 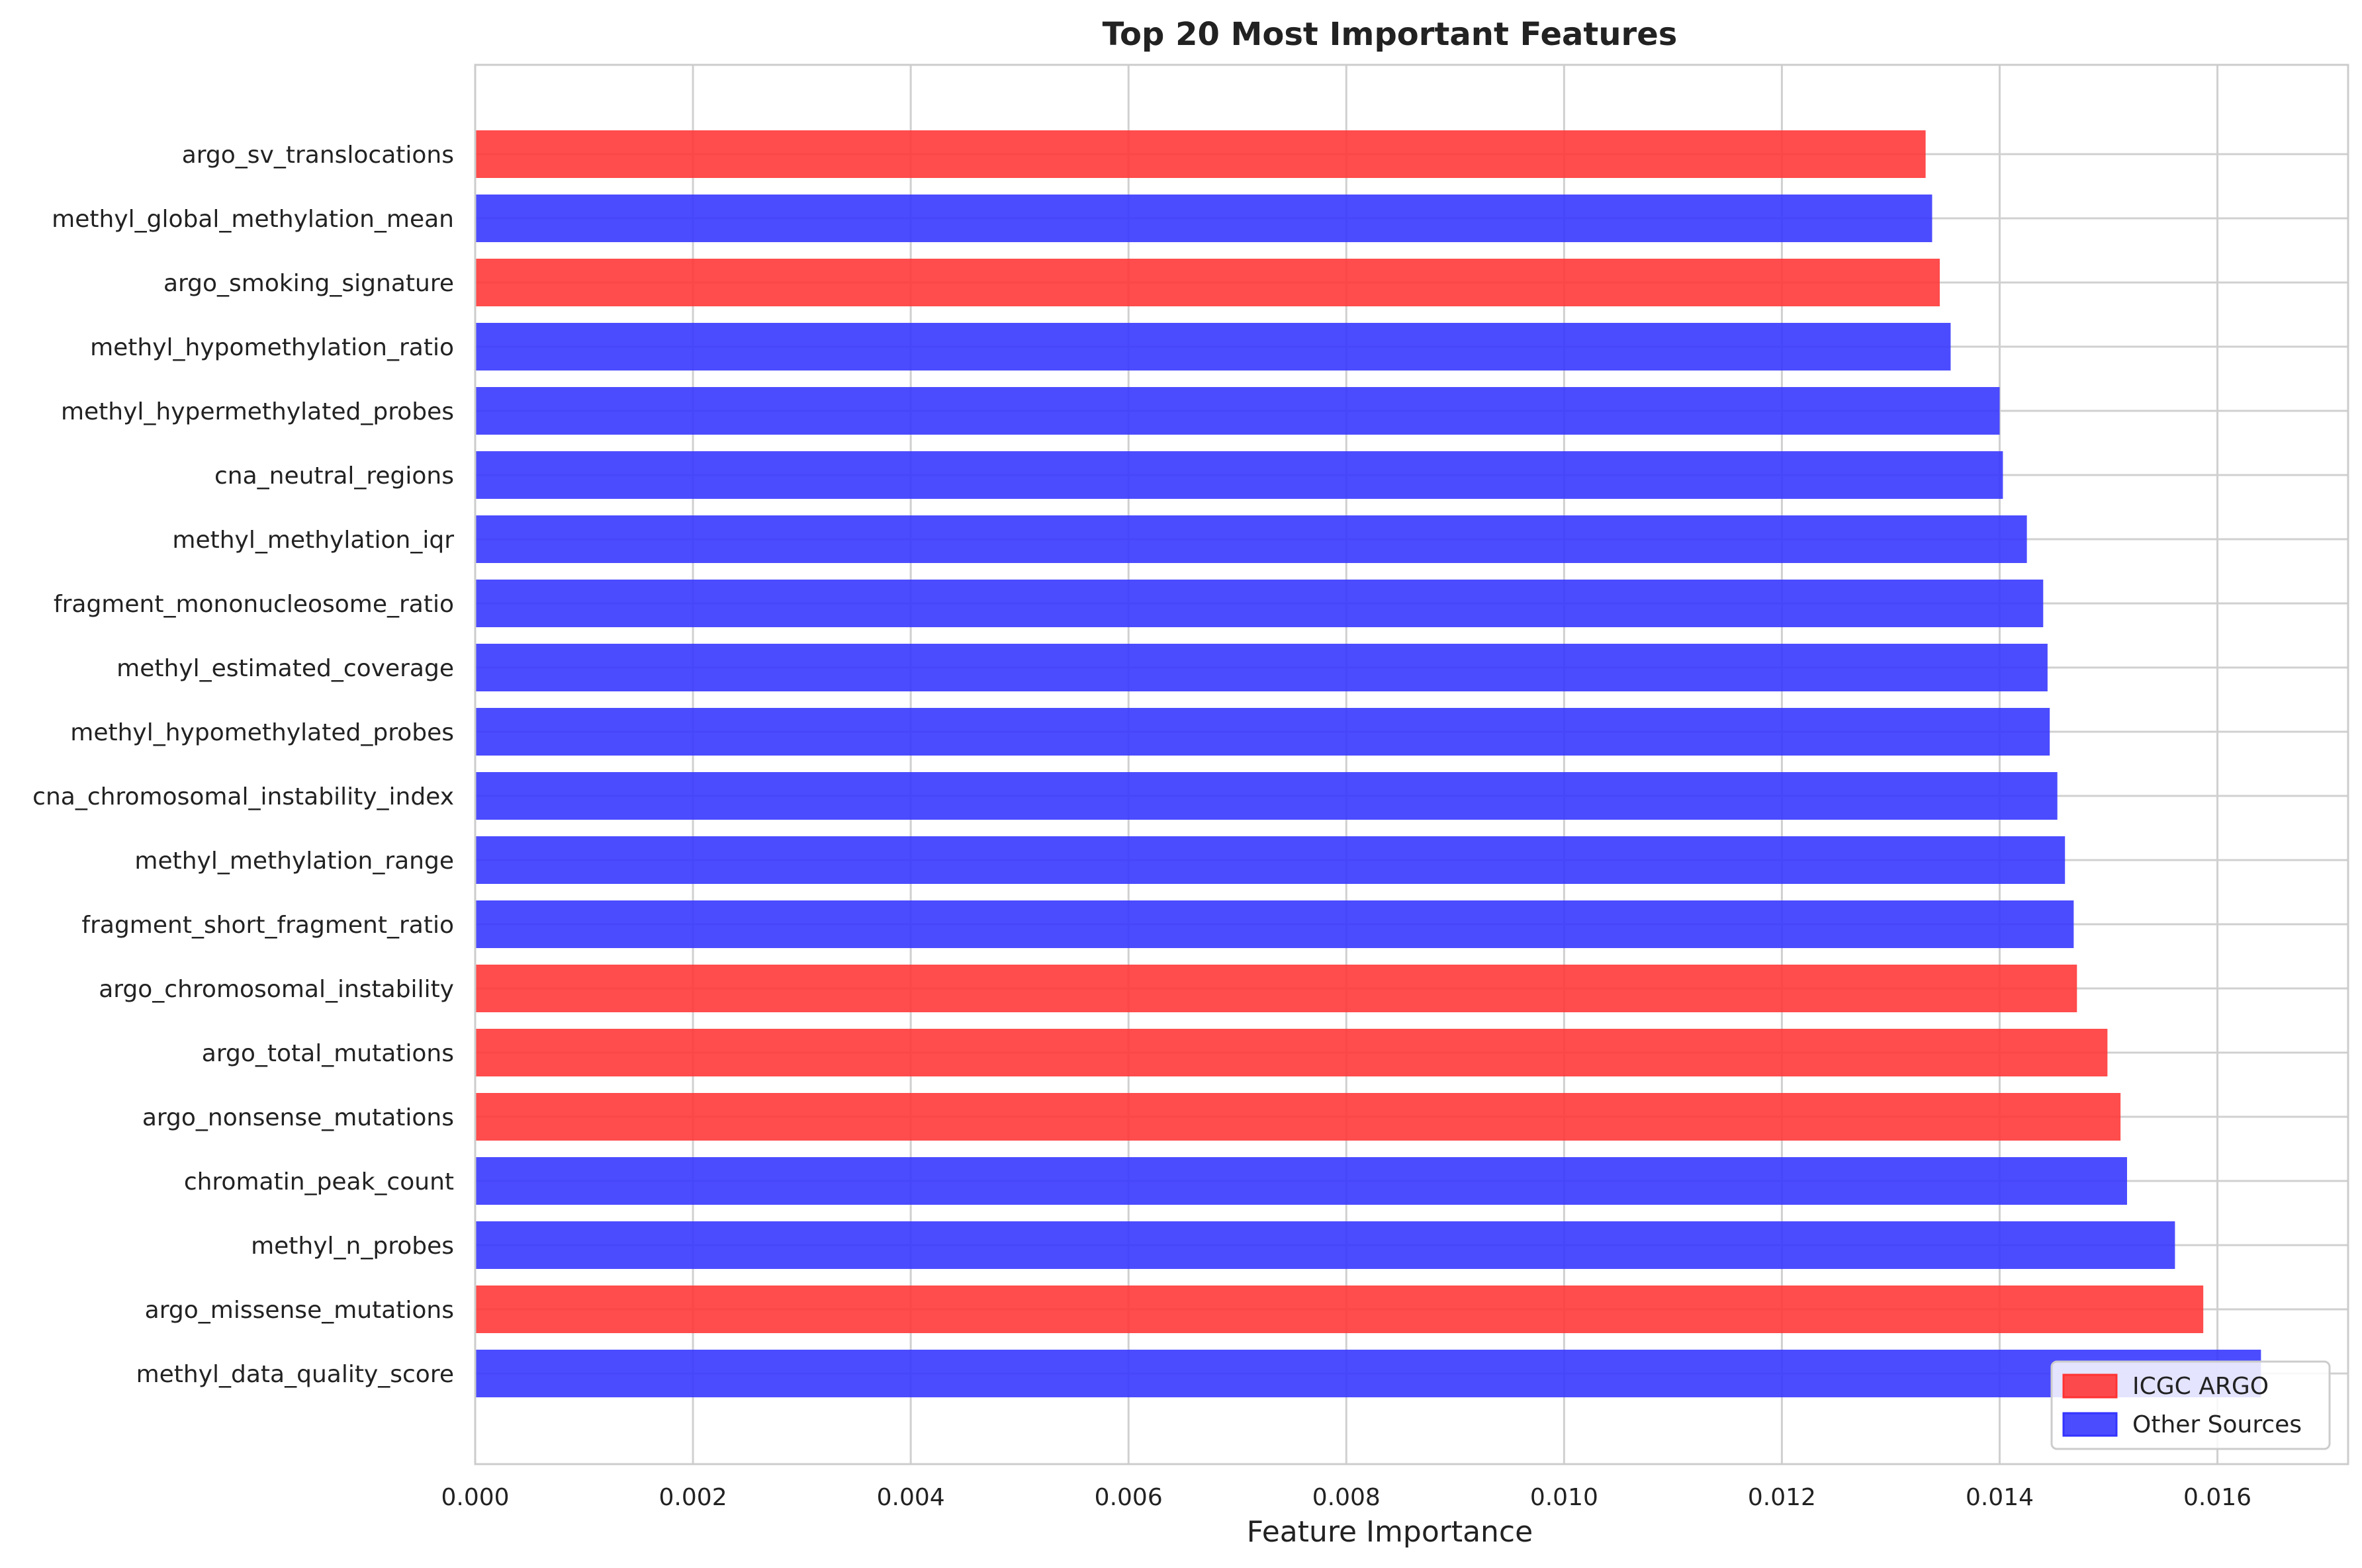 What do you see at coordinates (262, 733) in the screenshot?
I see `y-tick-label: methyl_hypomethylated_probes` at bounding box center [262, 733].